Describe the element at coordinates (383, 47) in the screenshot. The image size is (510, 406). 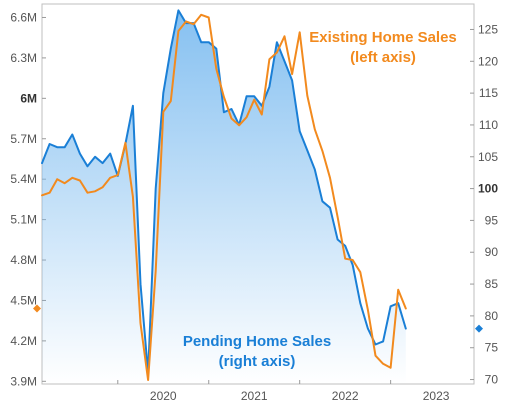
I see `annotation-existing-home-sales: Existing Home Sales (left axis)` at that location.